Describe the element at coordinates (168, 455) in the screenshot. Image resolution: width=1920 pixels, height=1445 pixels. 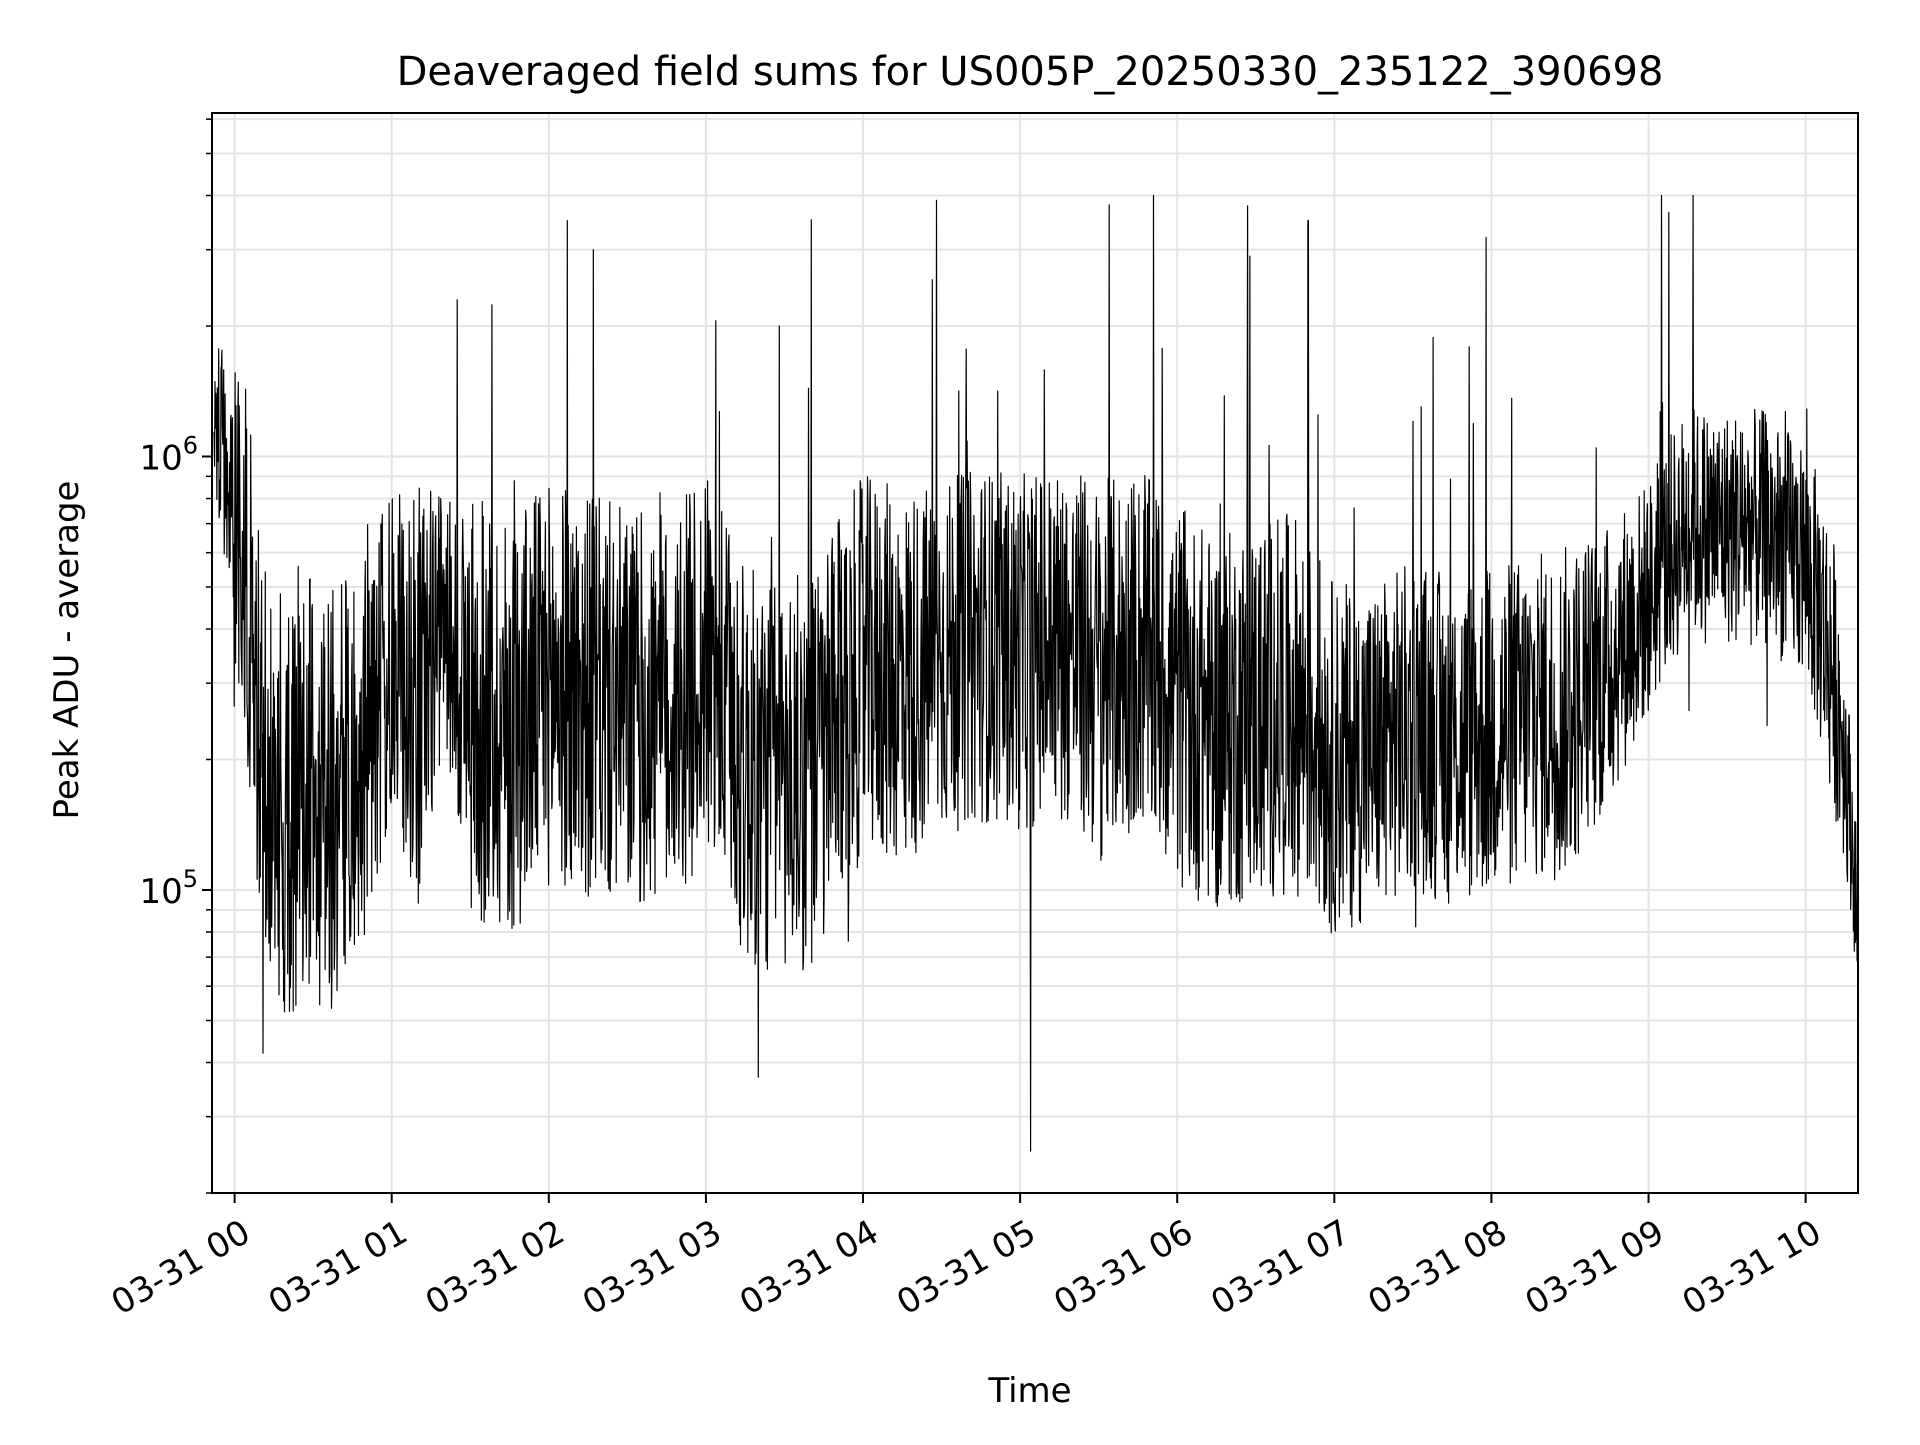
I see `y-tick-label: 10⁶` at that location.